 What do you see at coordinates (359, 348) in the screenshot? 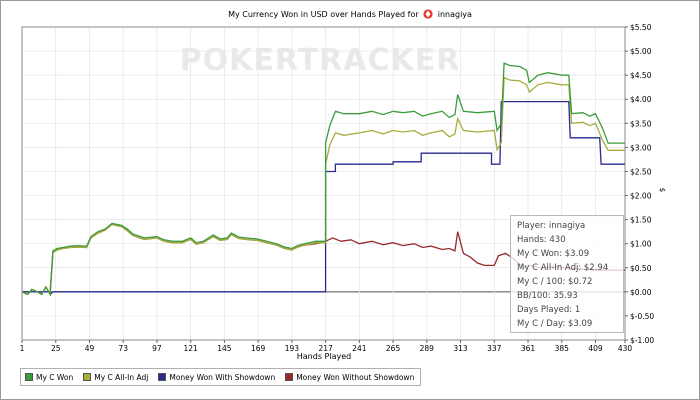
I see `x-tick-label: 241` at bounding box center [359, 348].